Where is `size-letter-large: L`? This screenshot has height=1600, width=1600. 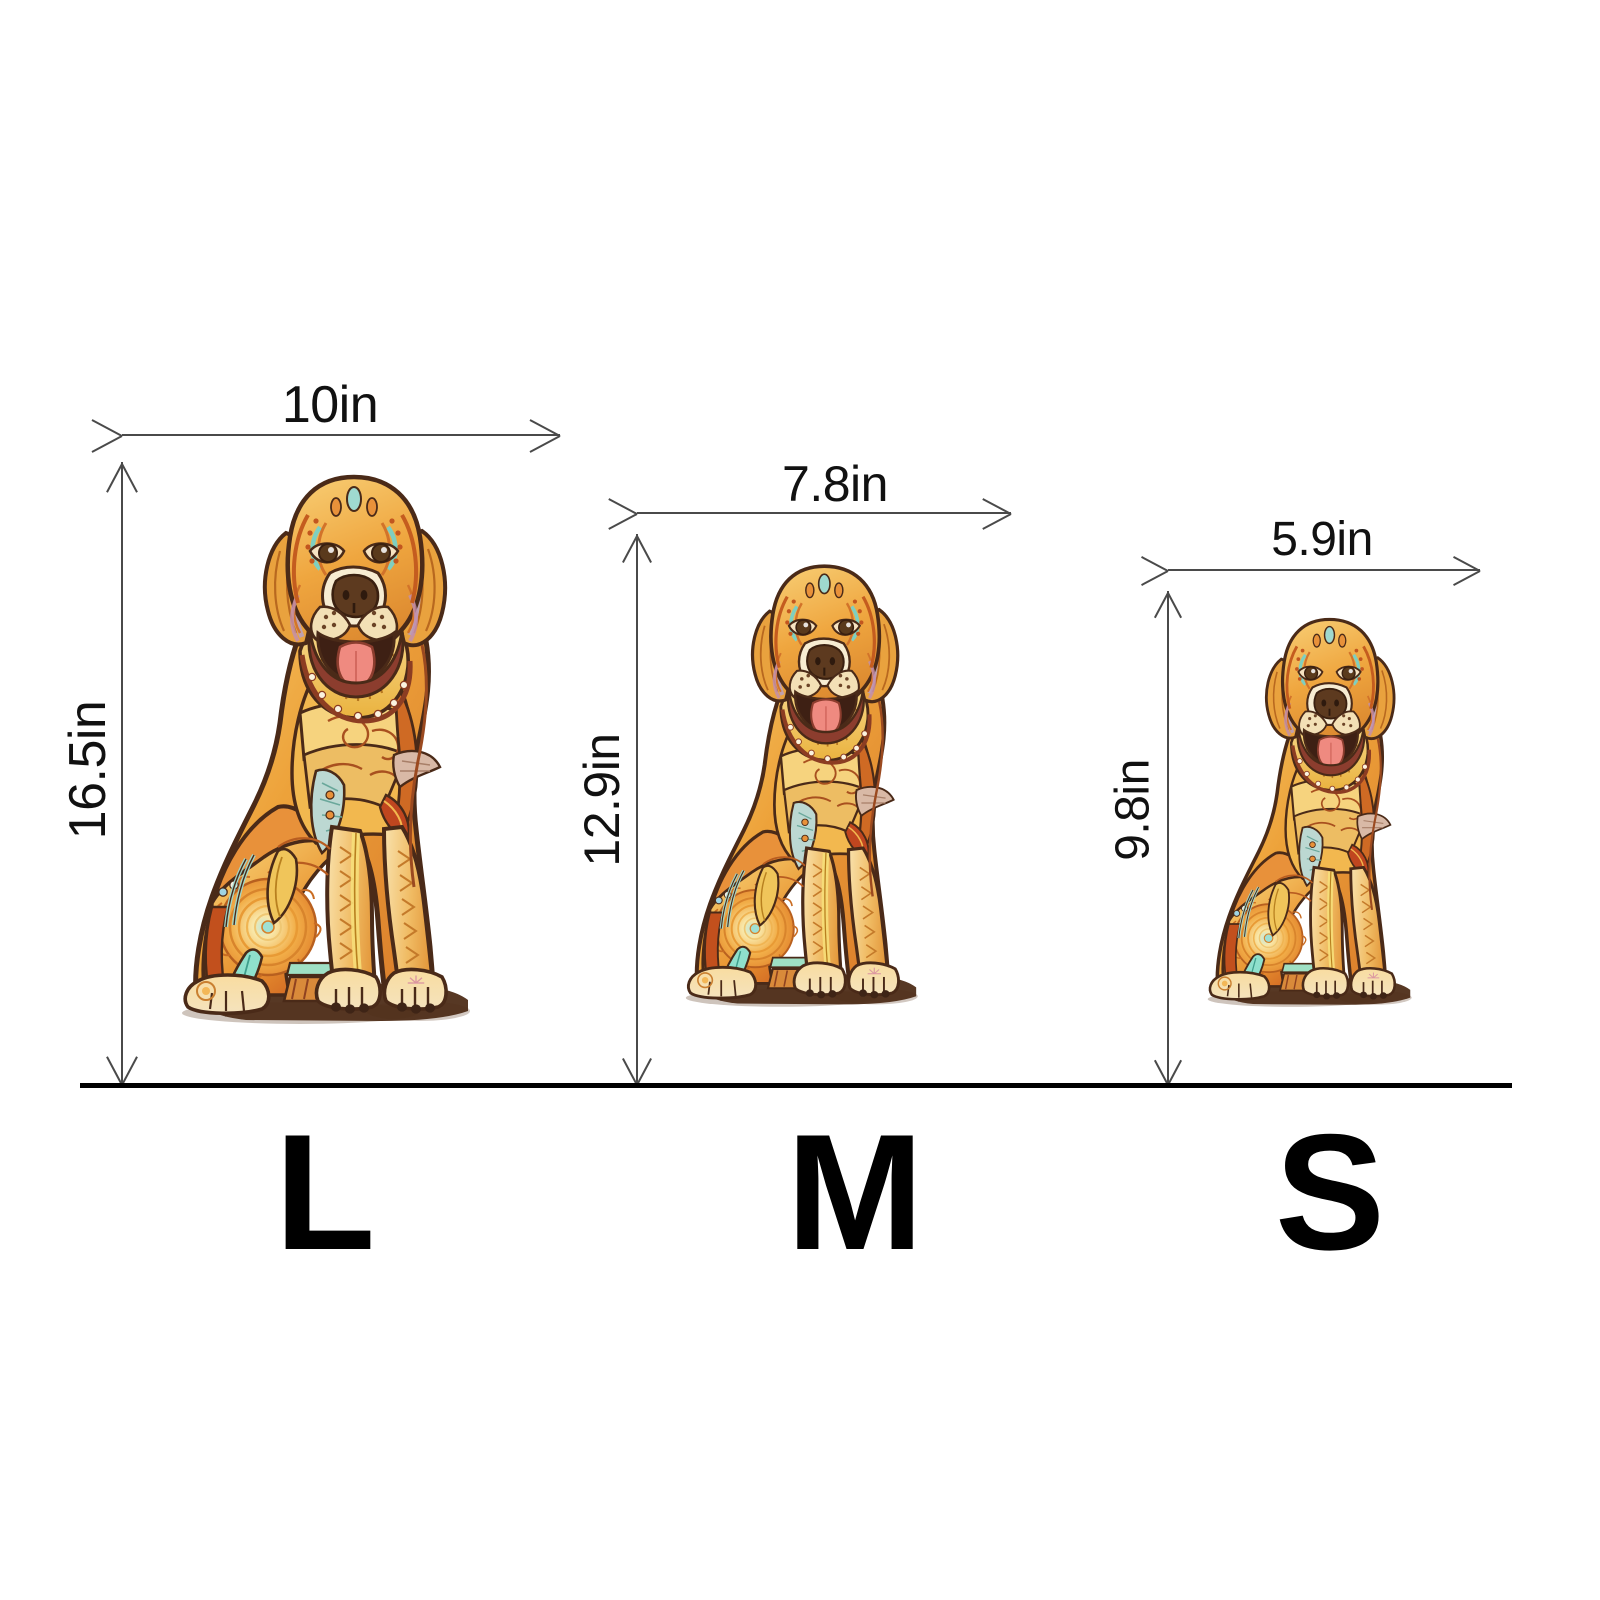 size-letter-large: L is located at coordinates (325, 1192).